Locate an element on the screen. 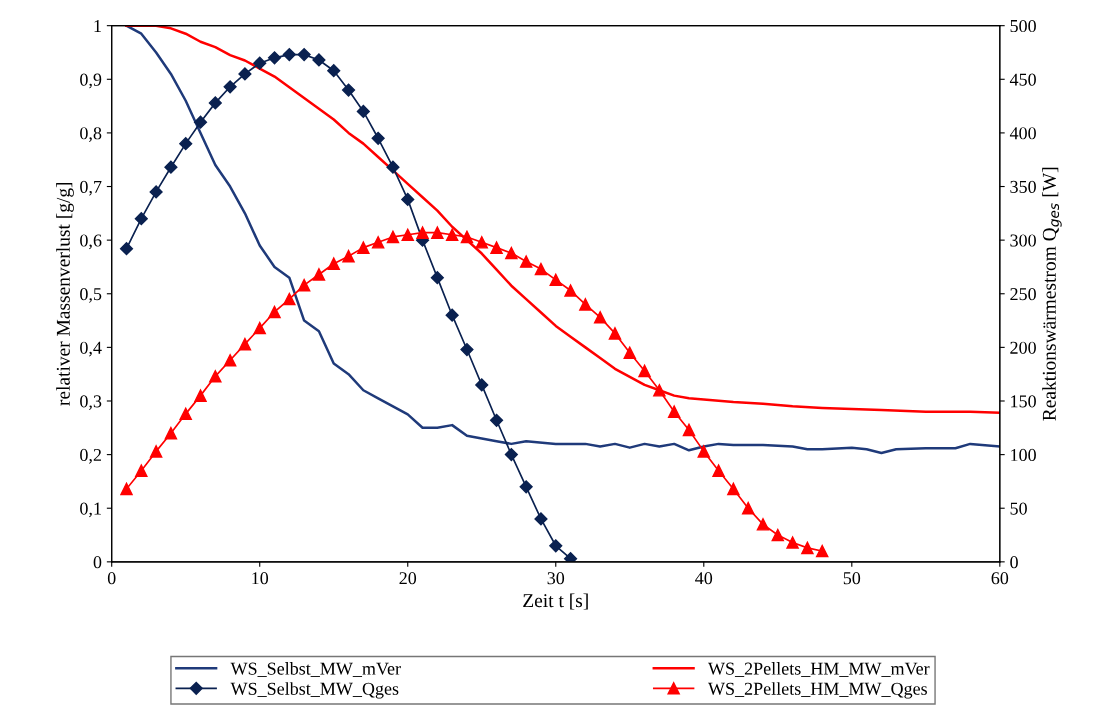 The height and width of the screenshot is (713, 1106). y2-tick-label: 500 is located at coordinates (1023, 26).